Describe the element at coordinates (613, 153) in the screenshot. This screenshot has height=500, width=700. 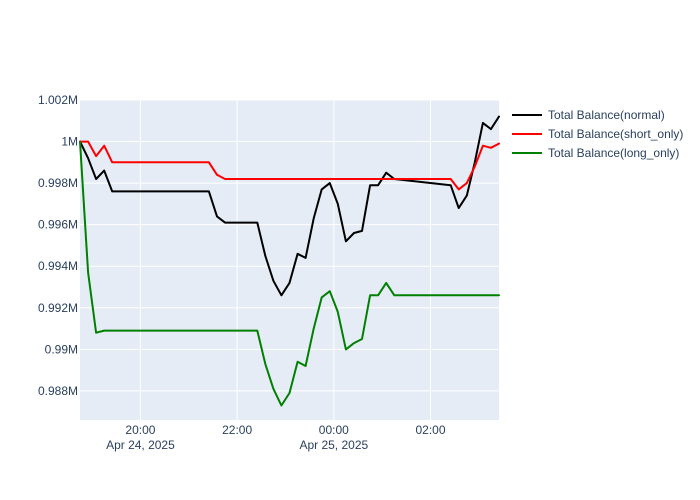
I see `legend-label: Total Balance(long_only)` at that location.